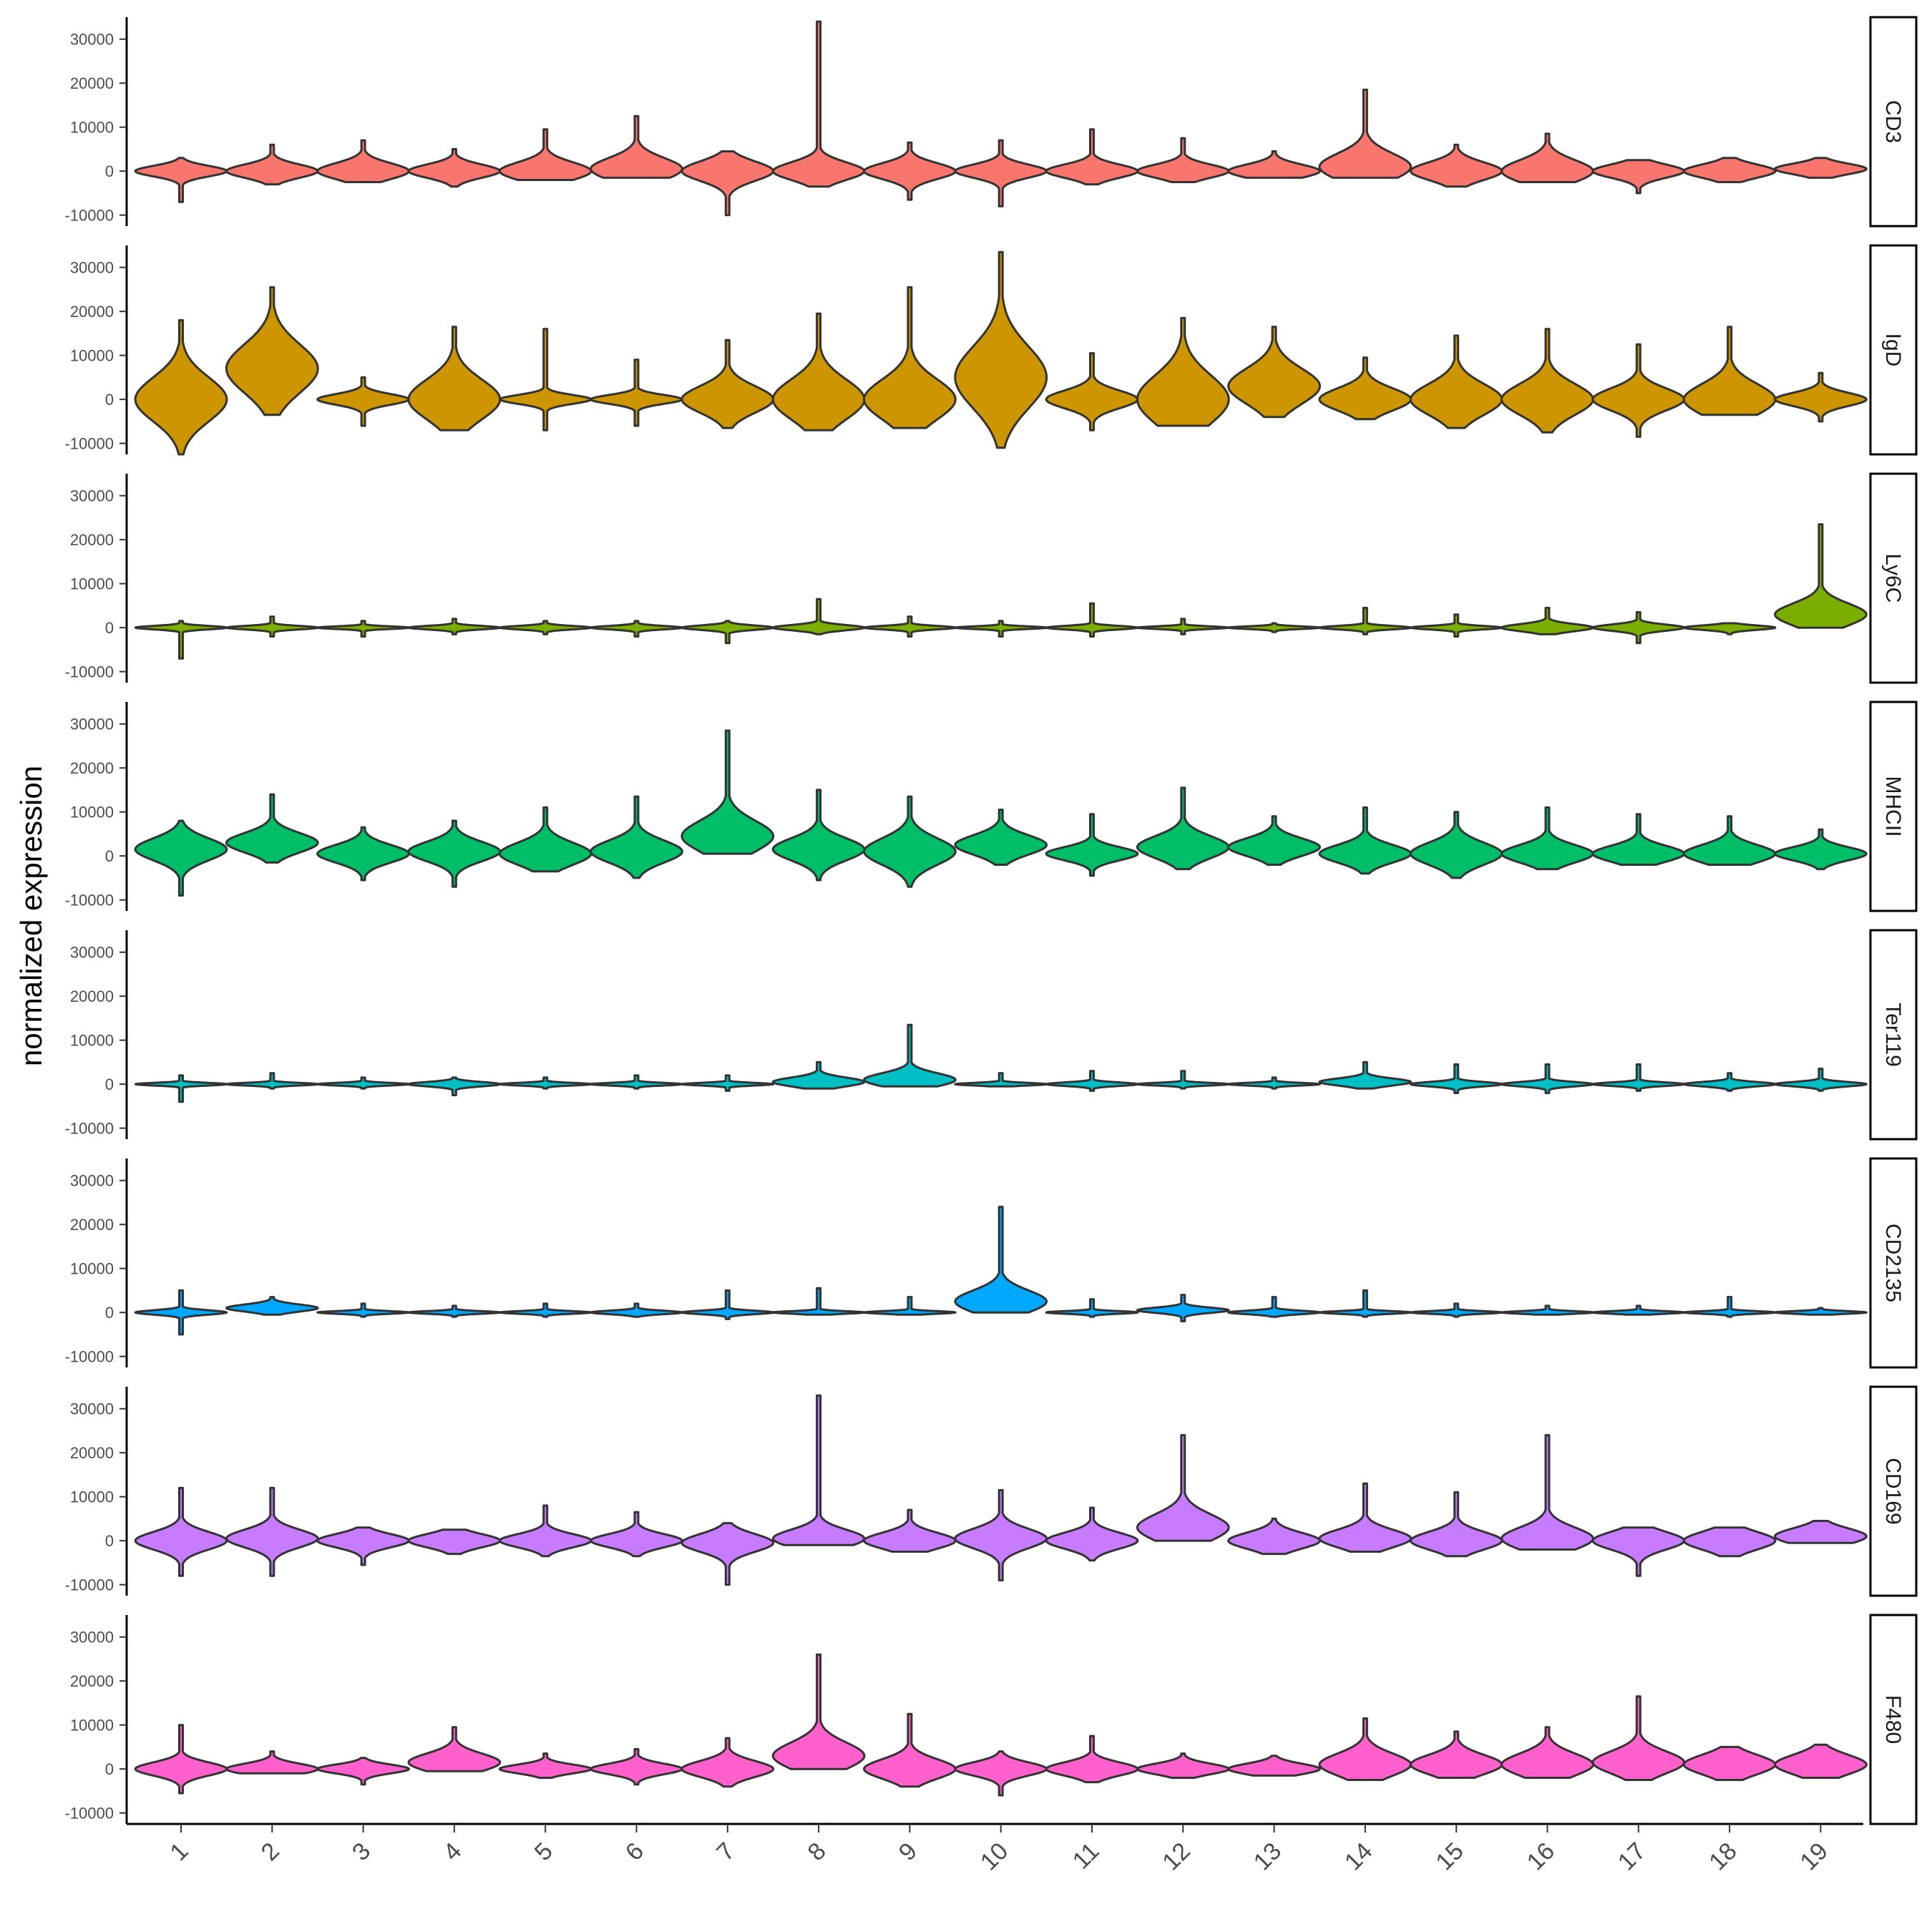  I want to click on x-tick-label: 3, so click(361, 1852).